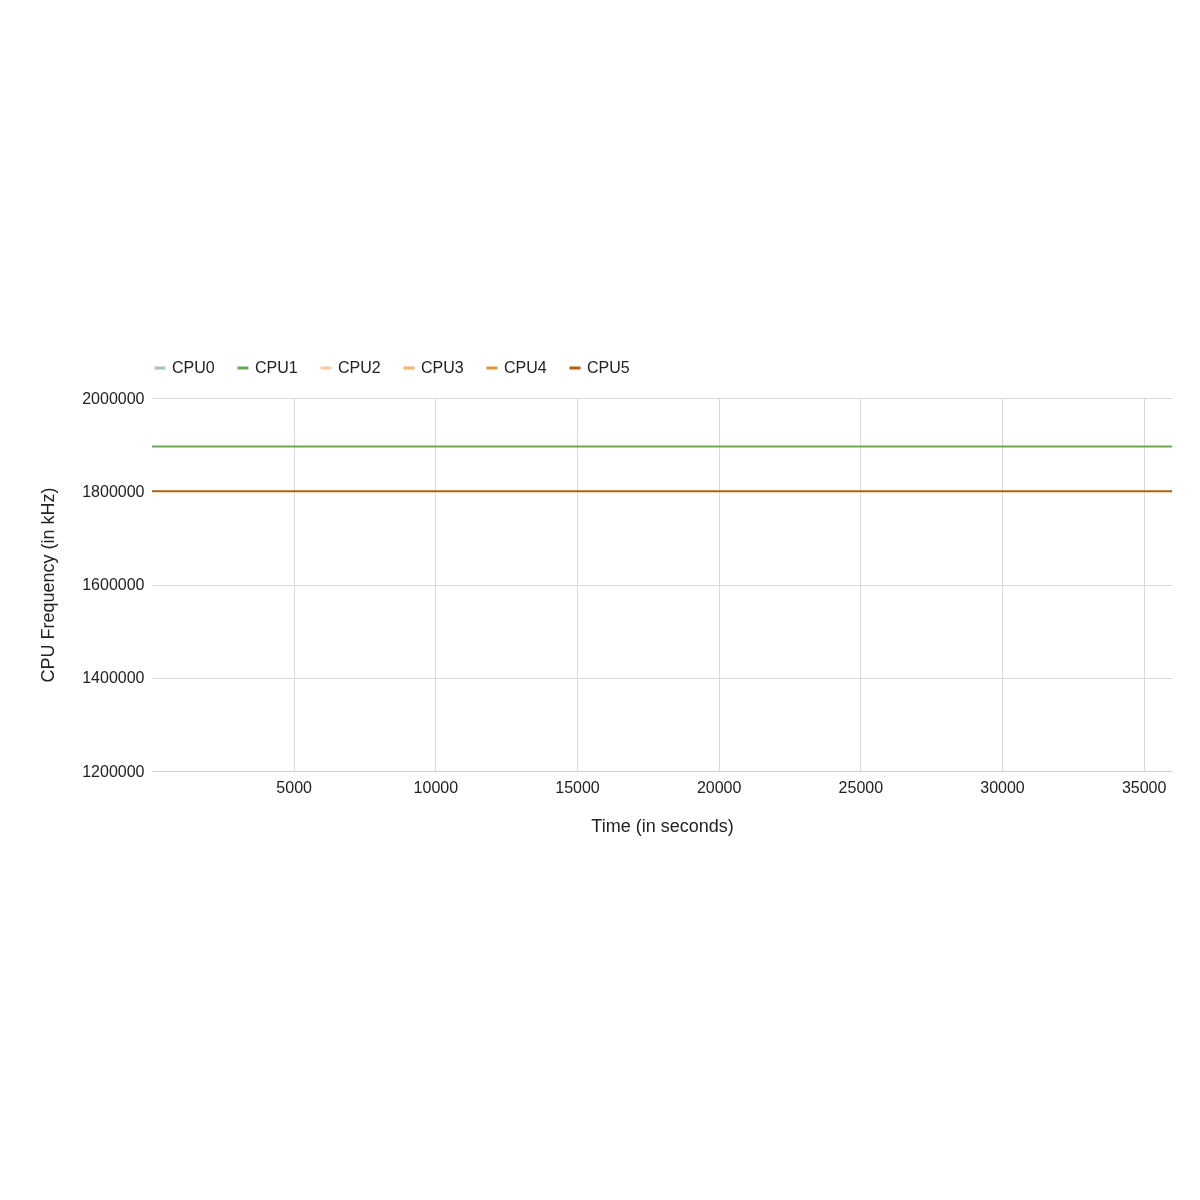 Image resolution: width=1200 pixels, height=1200 pixels. I want to click on legend-label: CPU4, so click(525, 367).